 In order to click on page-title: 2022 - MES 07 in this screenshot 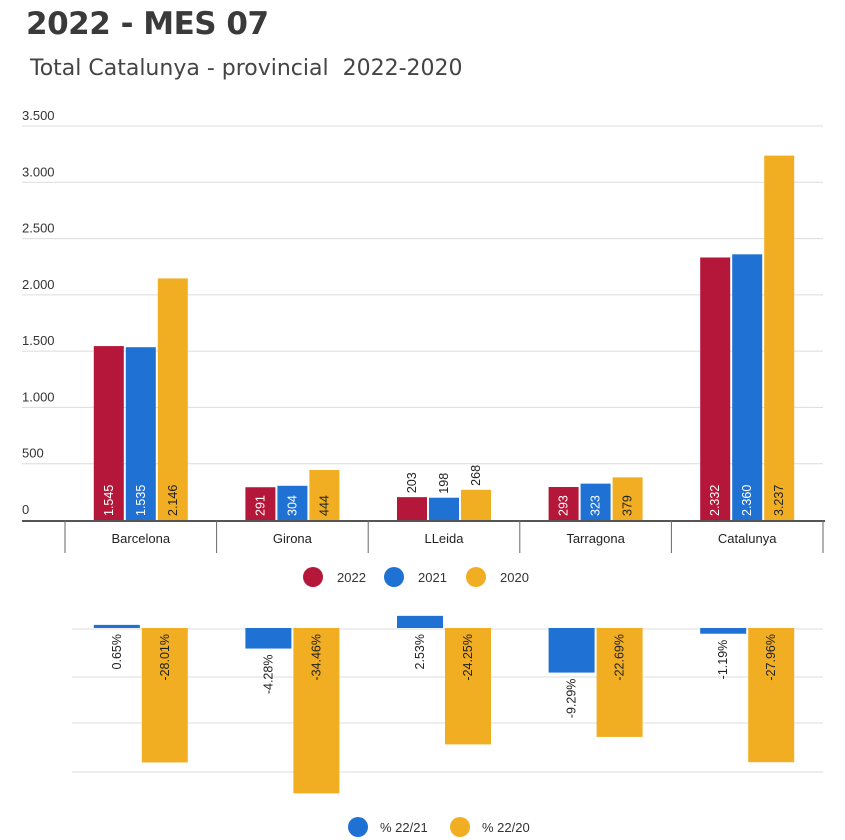, I will do `click(147, 24)`.